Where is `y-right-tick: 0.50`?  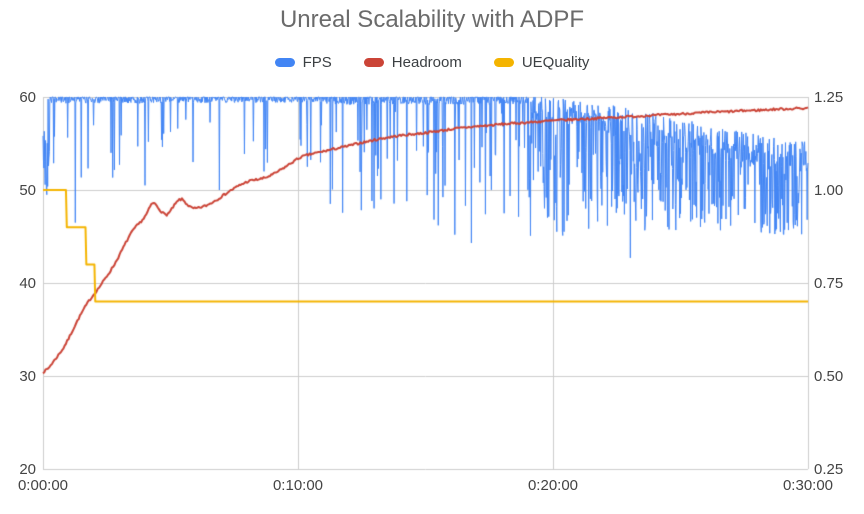 y-right-tick: 0.50 is located at coordinates (829, 376).